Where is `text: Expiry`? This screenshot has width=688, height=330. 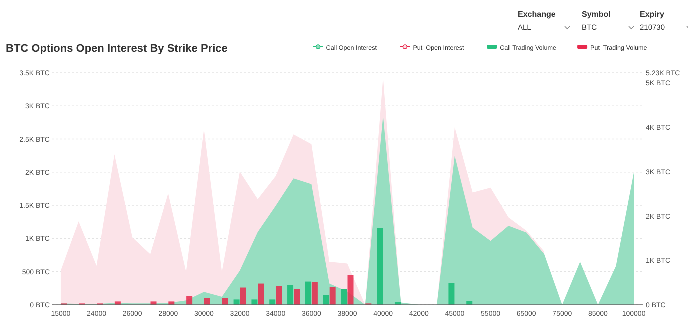 text: Expiry is located at coordinates (653, 14).